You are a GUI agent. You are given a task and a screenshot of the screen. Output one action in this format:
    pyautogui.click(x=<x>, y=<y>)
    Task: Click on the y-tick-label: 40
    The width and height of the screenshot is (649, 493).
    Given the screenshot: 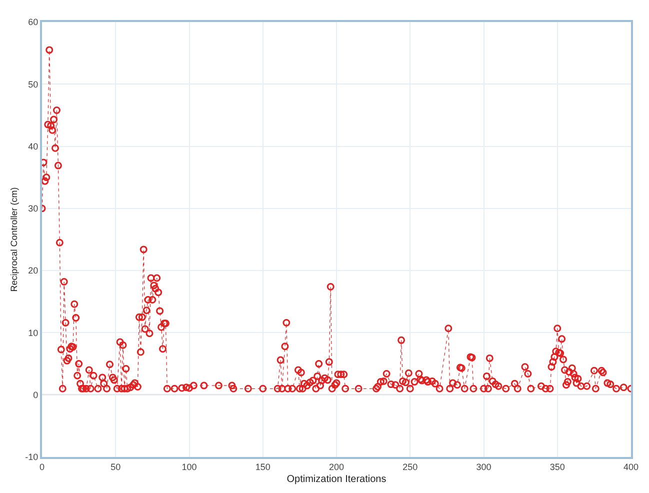 What is the action you would take?
    pyautogui.click(x=33, y=146)
    